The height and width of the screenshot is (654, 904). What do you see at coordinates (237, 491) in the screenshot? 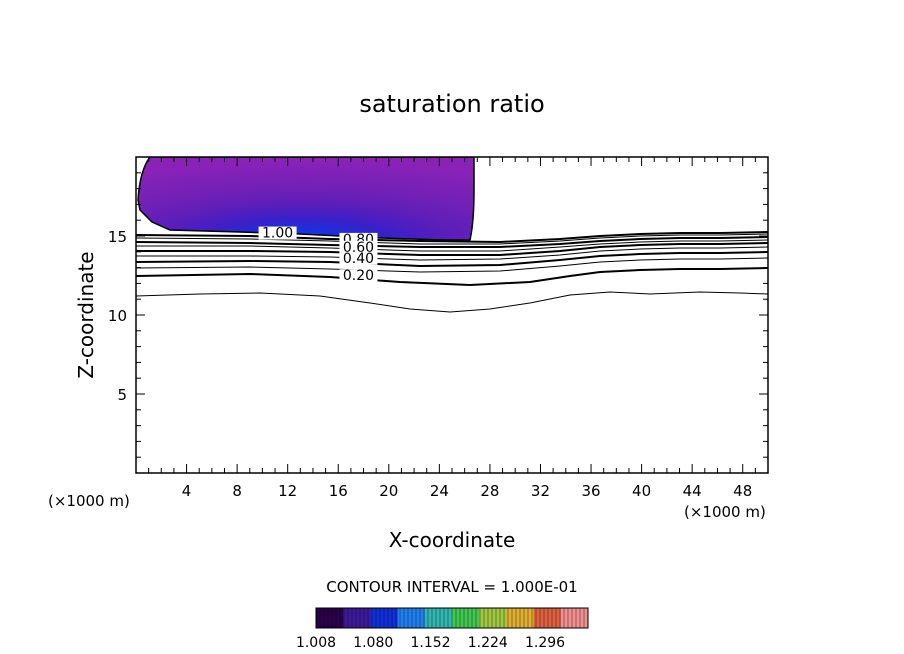
I see `x-tick-label-8: 8` at bounding box center [237, 491].